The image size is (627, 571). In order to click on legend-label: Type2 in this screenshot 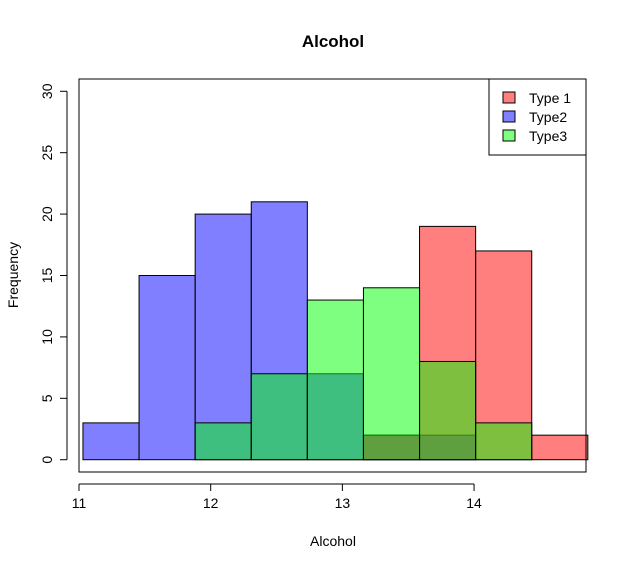, I will do `click(548, 117)`.